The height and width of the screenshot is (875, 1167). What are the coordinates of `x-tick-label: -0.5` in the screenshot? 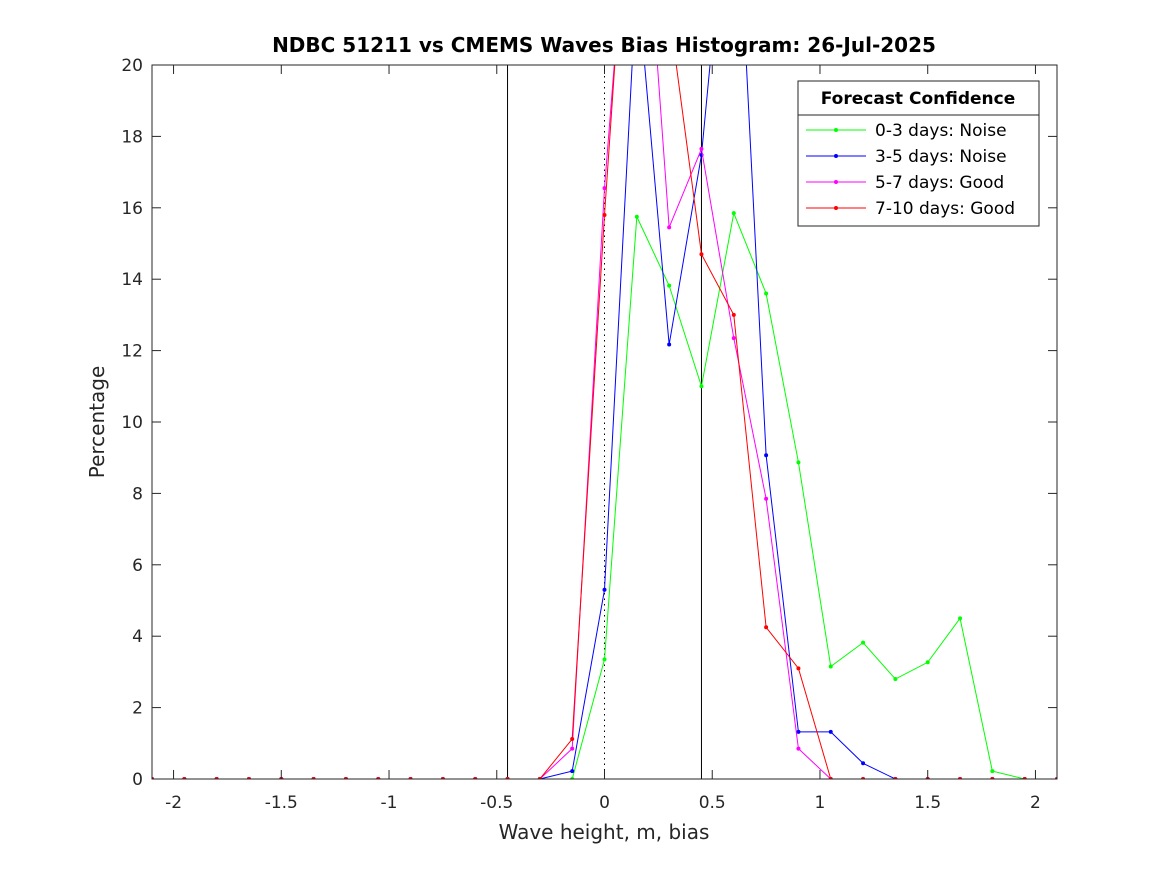 It's located at (496, 803).